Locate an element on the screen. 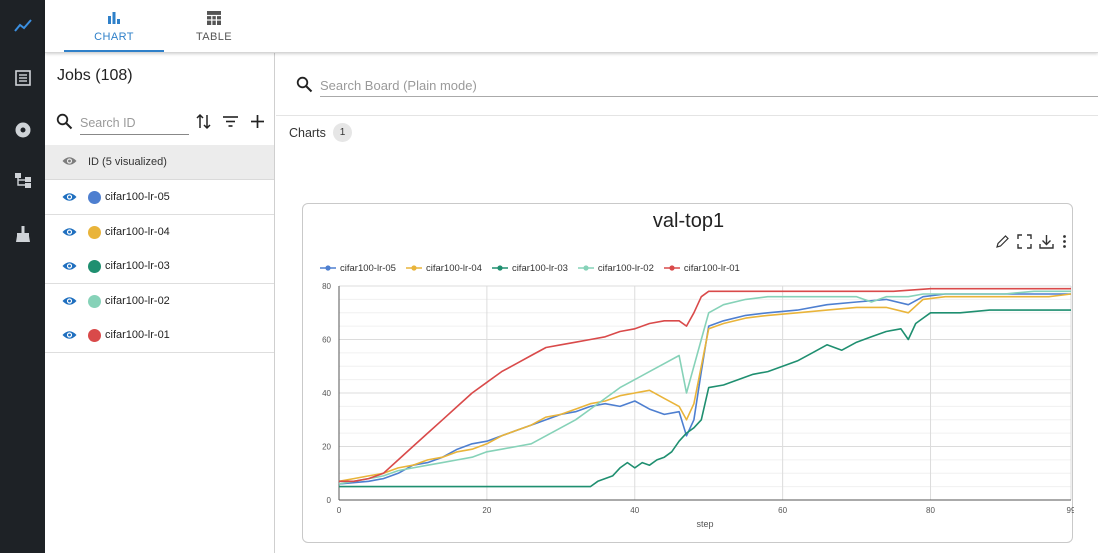 The width and height of the screenshot is (1098, 553). fullscreen-icon is located at coordinates (1024, 241).